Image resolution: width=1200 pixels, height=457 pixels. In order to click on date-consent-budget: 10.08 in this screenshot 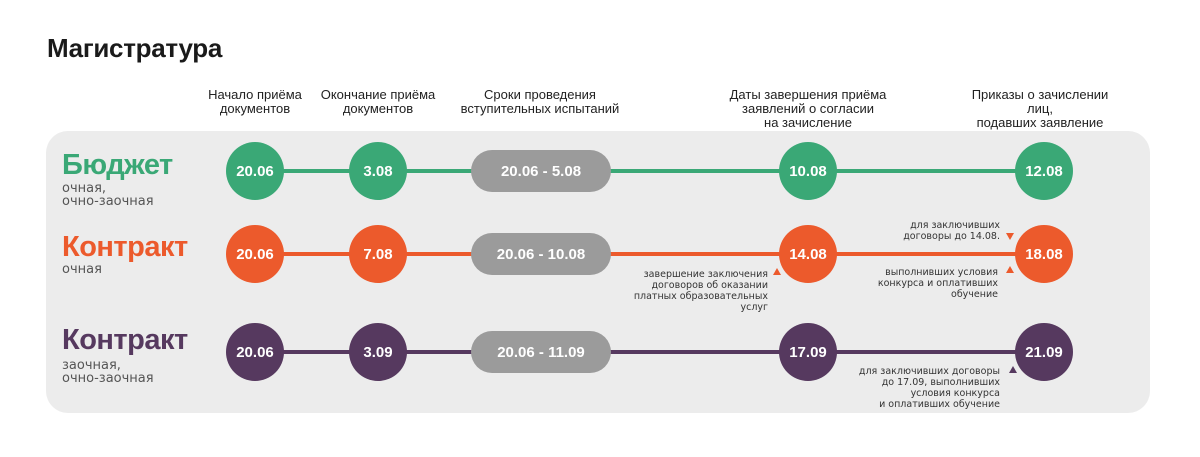, I will do `click(808, 171)`.